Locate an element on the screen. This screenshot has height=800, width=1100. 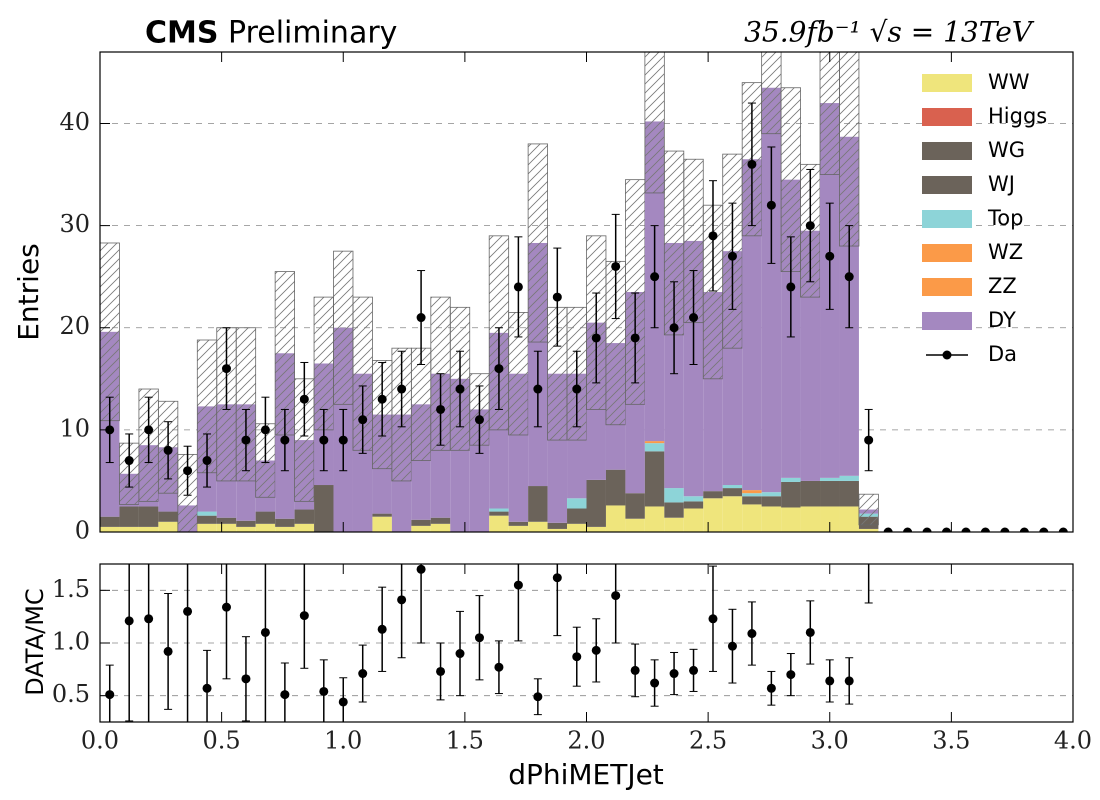
x-tick-label: 1.0 is located at coordinates (343, 741).